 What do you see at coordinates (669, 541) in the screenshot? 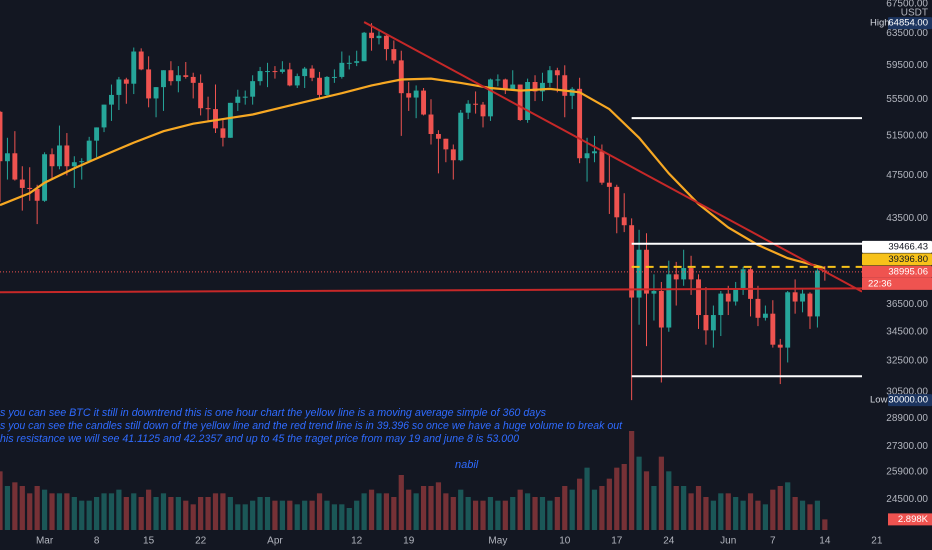
I see `x-tick-label: 24` at bounding box center [669, 541].